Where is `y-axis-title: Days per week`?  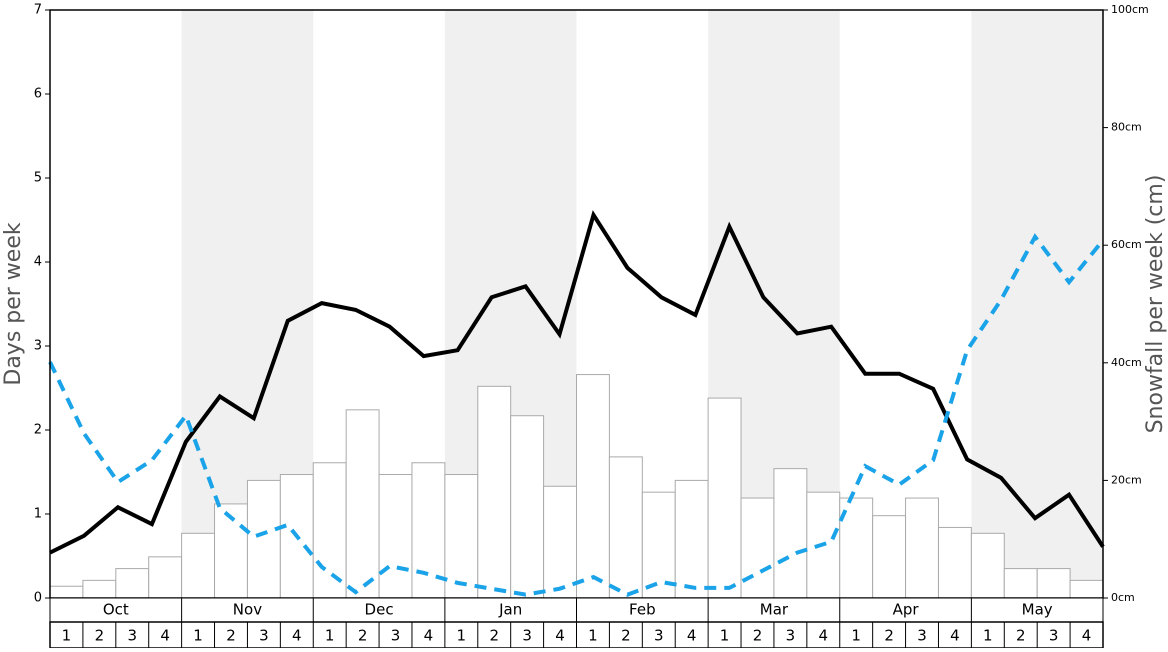
y-axis-title: Days per week is located at coordinates (13, 303).